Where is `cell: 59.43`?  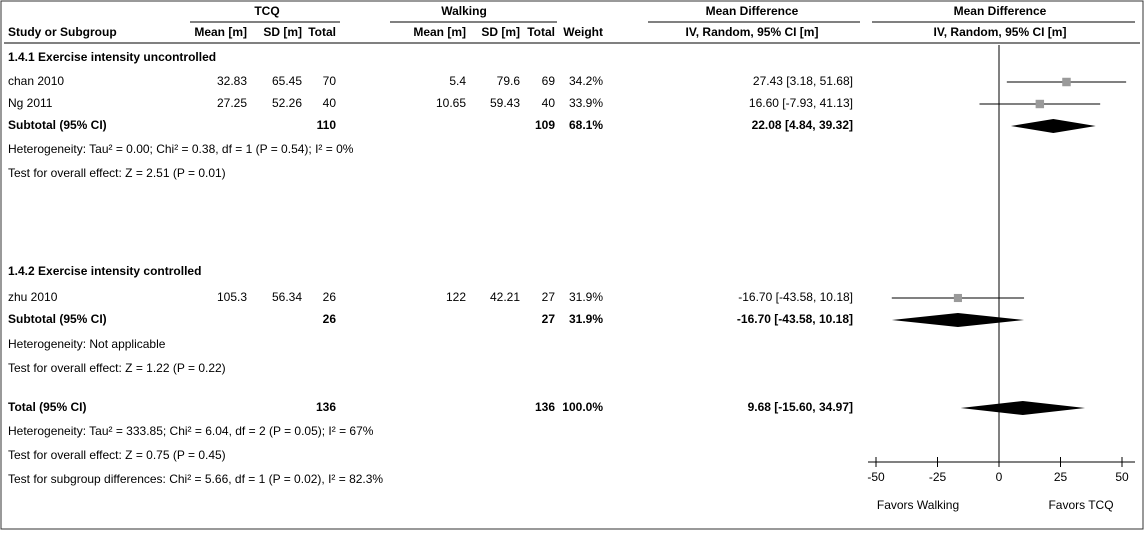
cell: 59.43 is located at coordinates (505, 103).